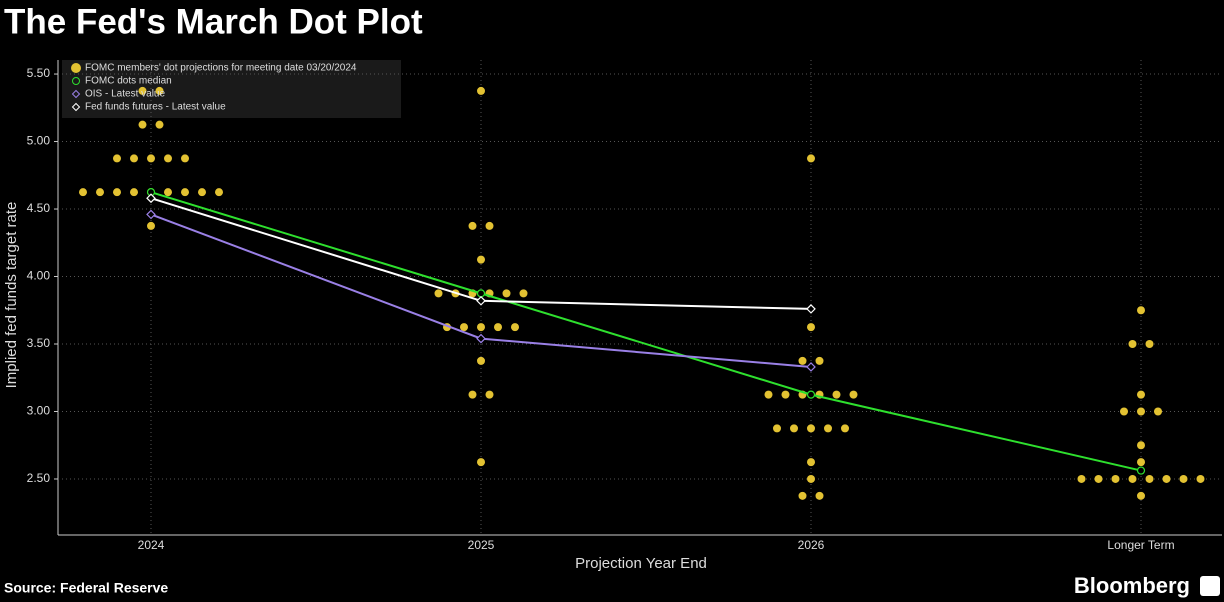  What do you see at coordinates (86, 588) in the screenshot?
I see `source: Source: Federal Reserve` at bounding box center [86, 588].